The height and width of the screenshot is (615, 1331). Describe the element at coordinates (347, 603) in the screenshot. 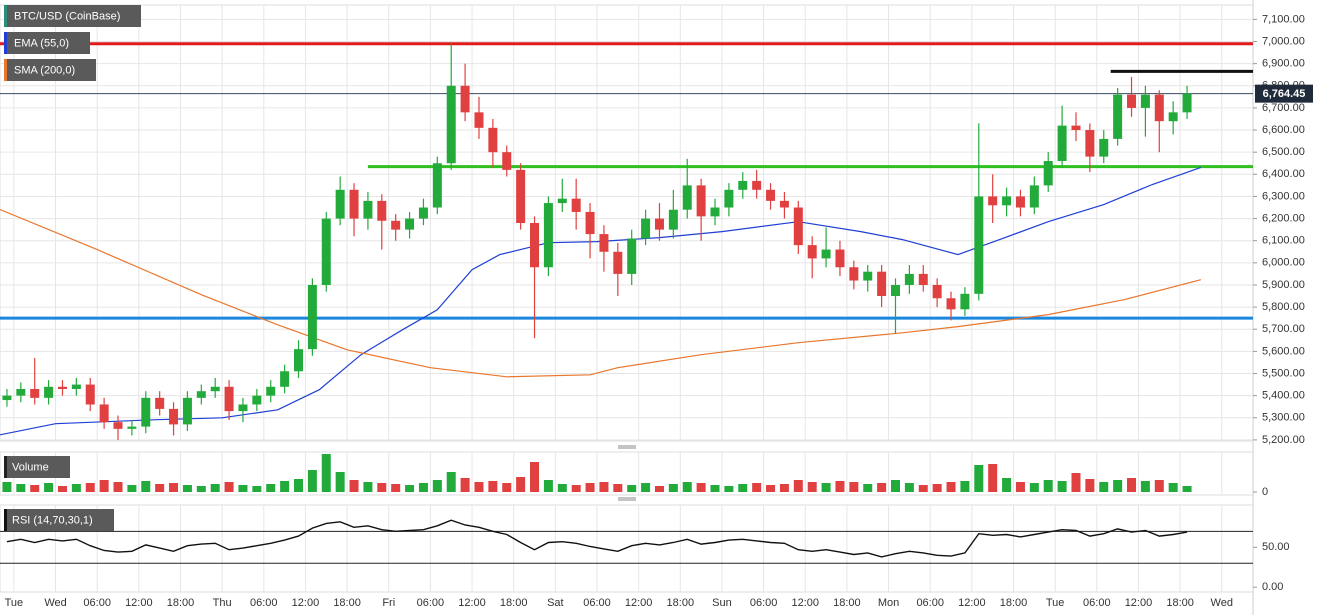

I see `x-tick-label: 18:00` at that location.